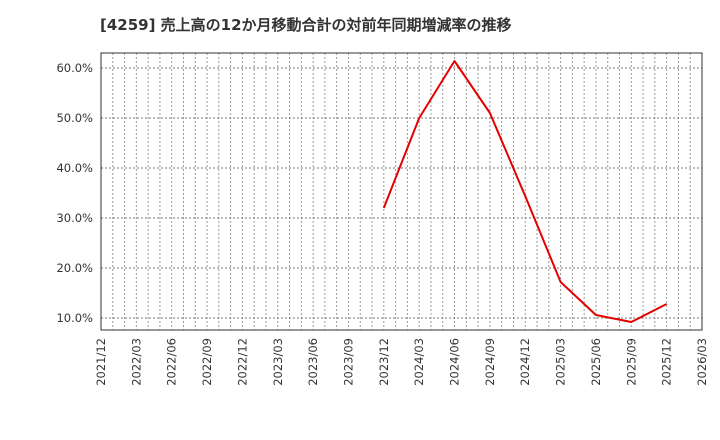 This screenshot has height=440, width=720. I want to click on x-tick-label: 2021/12, so click(101, 362).